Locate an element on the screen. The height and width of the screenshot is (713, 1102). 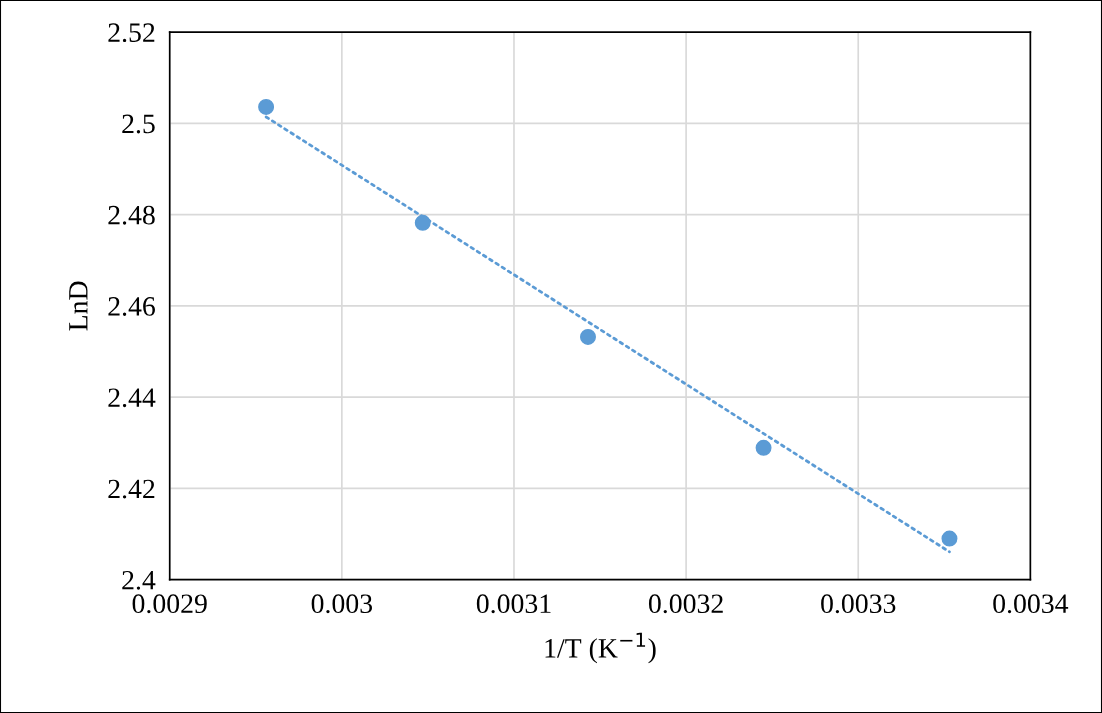
y-tick-label: 2.44 is located at coordinates (132, 398).